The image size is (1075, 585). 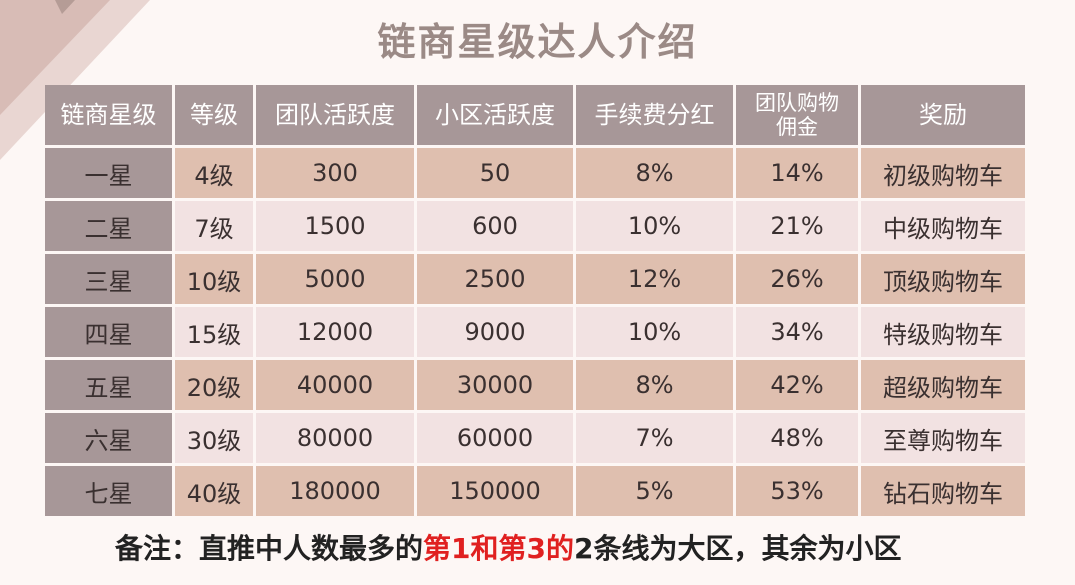 I want to click on header-team-commission-cell: 团队购物佣金, so click(x=797, y=115).